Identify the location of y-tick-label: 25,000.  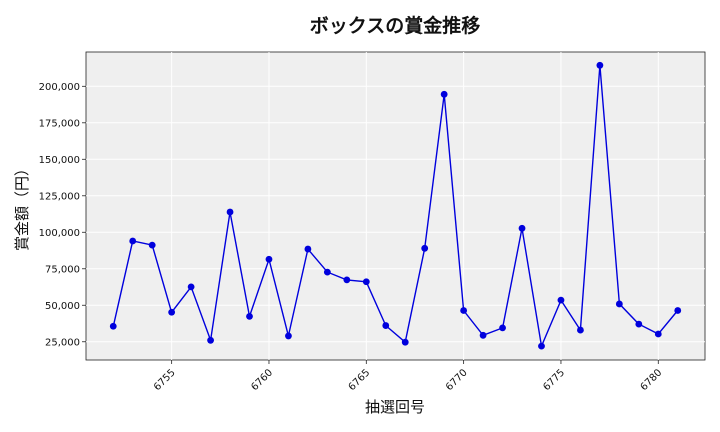
(62, 342).